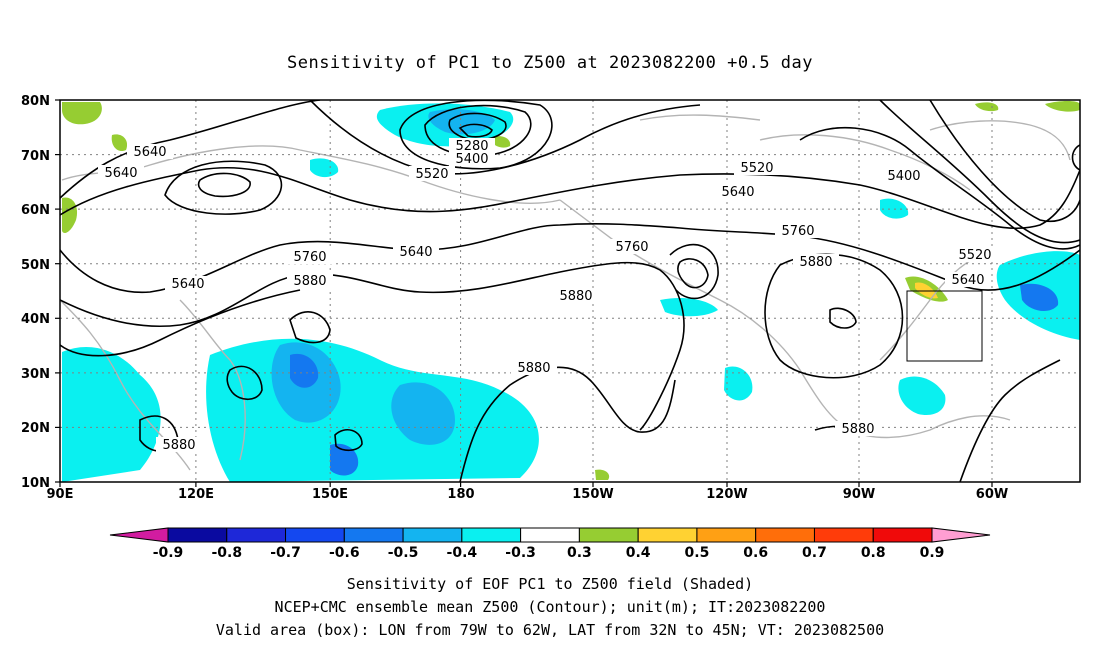  Describe the element at coordinates (111, 414) in the screenshot. I see `shade-negative-westpac` at that location.